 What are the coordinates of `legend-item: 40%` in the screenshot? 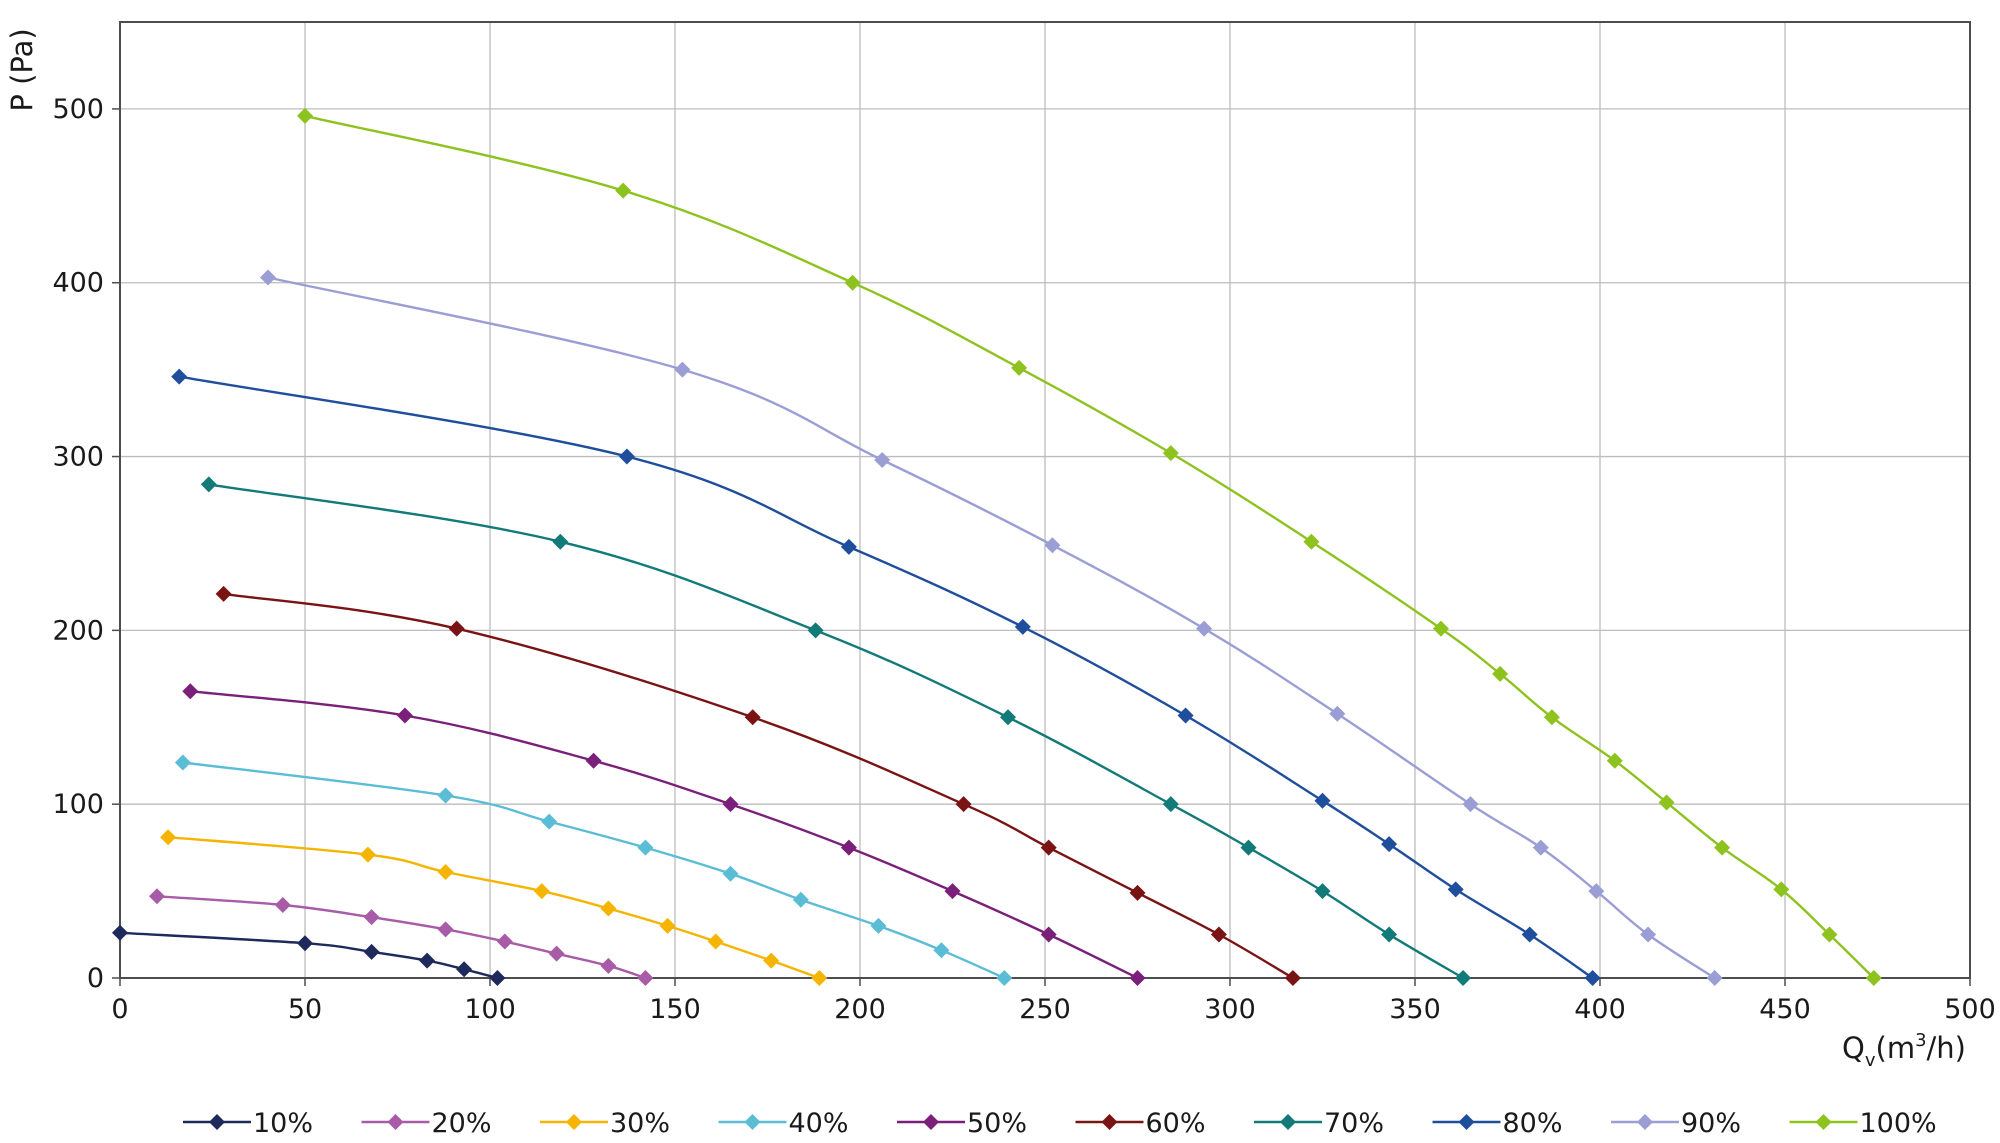 It's located at (783, 1123).